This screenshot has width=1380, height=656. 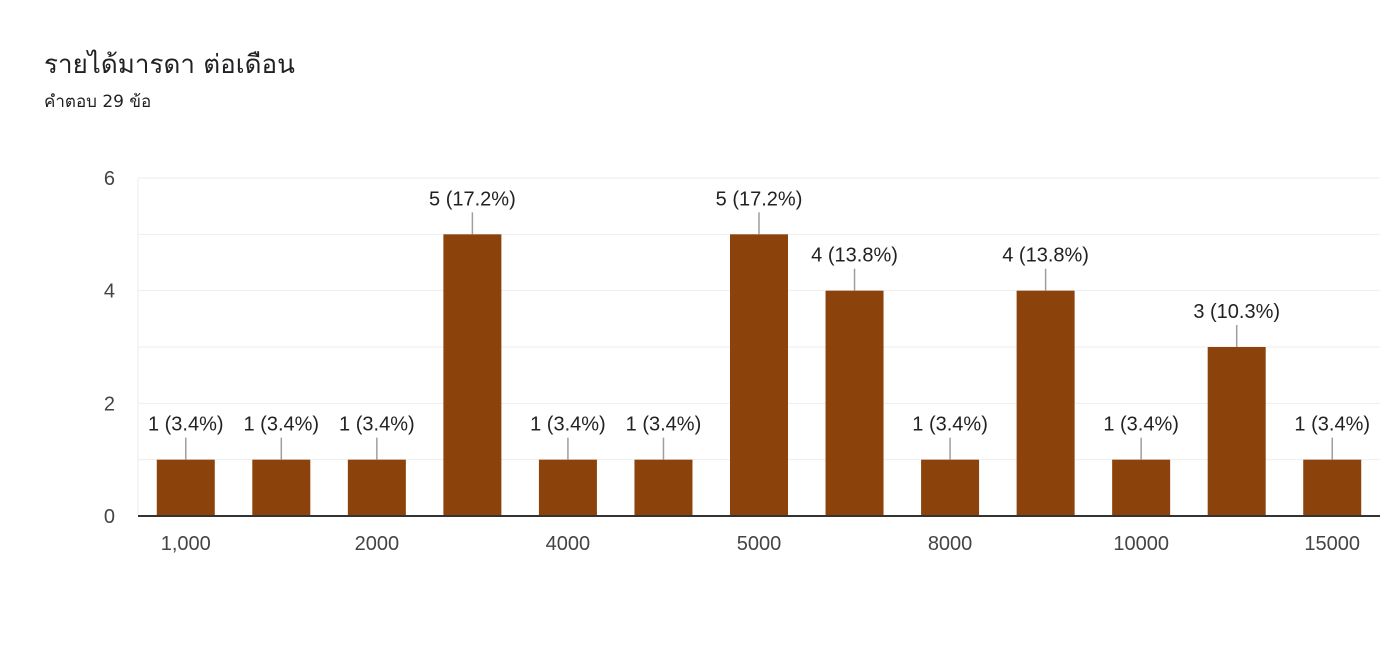 I want to click on x-tick-label: 4000, so click(x=568, y=544).